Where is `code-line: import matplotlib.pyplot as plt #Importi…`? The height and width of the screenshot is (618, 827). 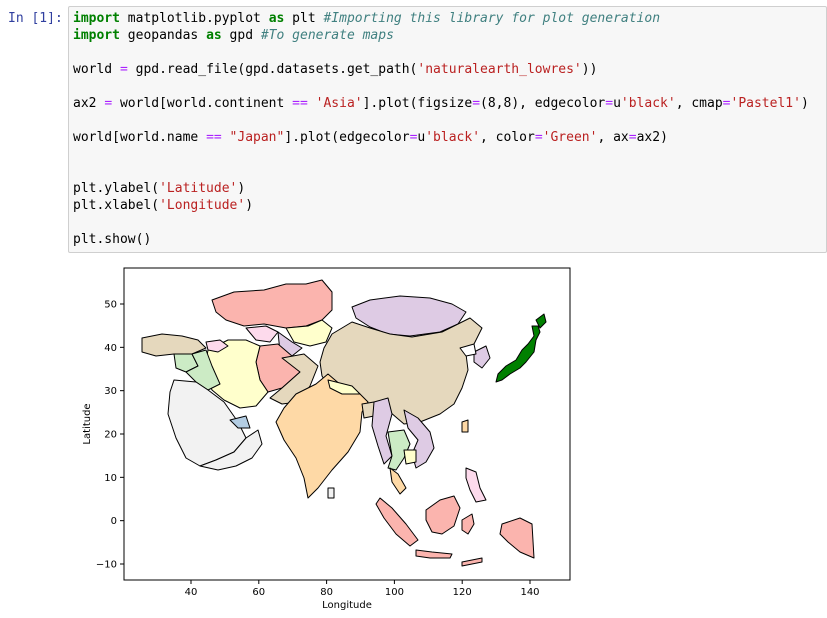 code-line: import matplotlib.pyplot as plt #Importi… is located at coordinates (441, 18).